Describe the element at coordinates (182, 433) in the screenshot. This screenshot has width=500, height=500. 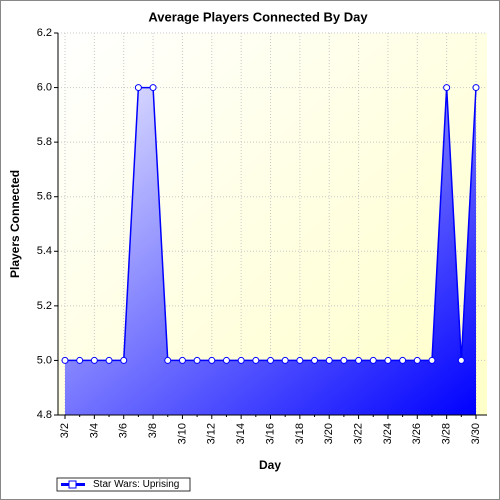
I see `x-tick-label: 3/10` at that location.